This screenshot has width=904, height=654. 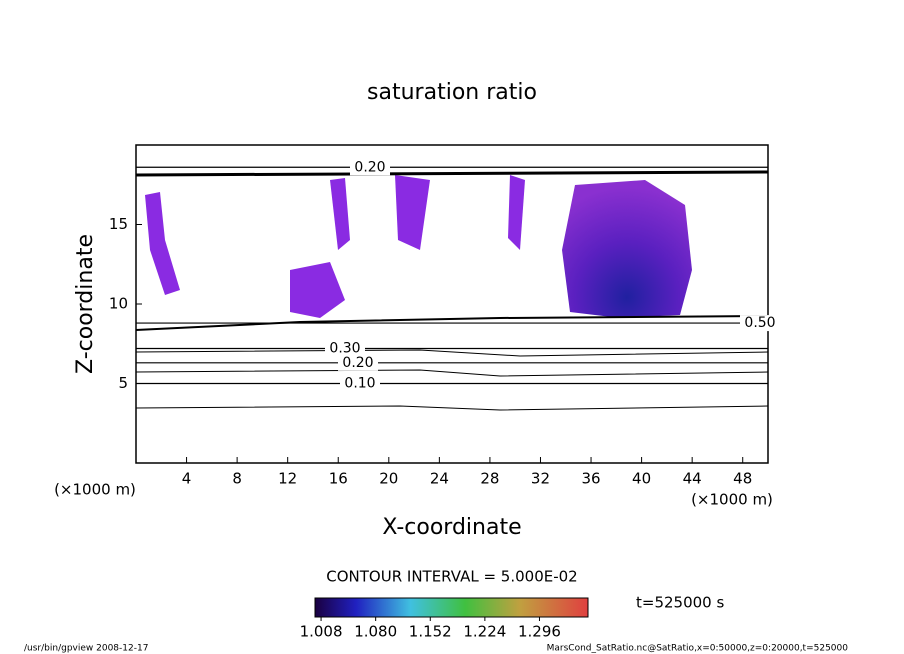 I want to click on y-tick-label: 10, so click(x=118, y=304).